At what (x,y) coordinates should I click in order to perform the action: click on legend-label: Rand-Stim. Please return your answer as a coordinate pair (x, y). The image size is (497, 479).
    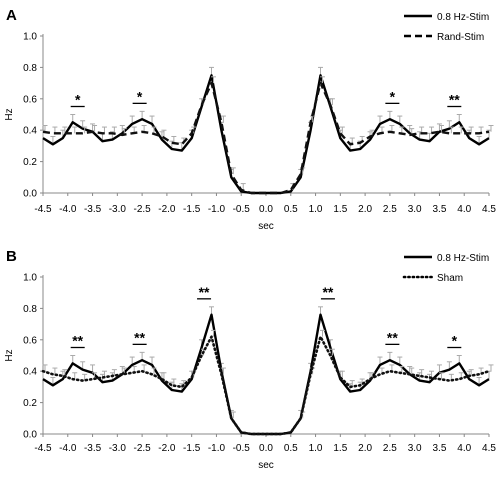
    Looking at the image, I should click on (460, 37).